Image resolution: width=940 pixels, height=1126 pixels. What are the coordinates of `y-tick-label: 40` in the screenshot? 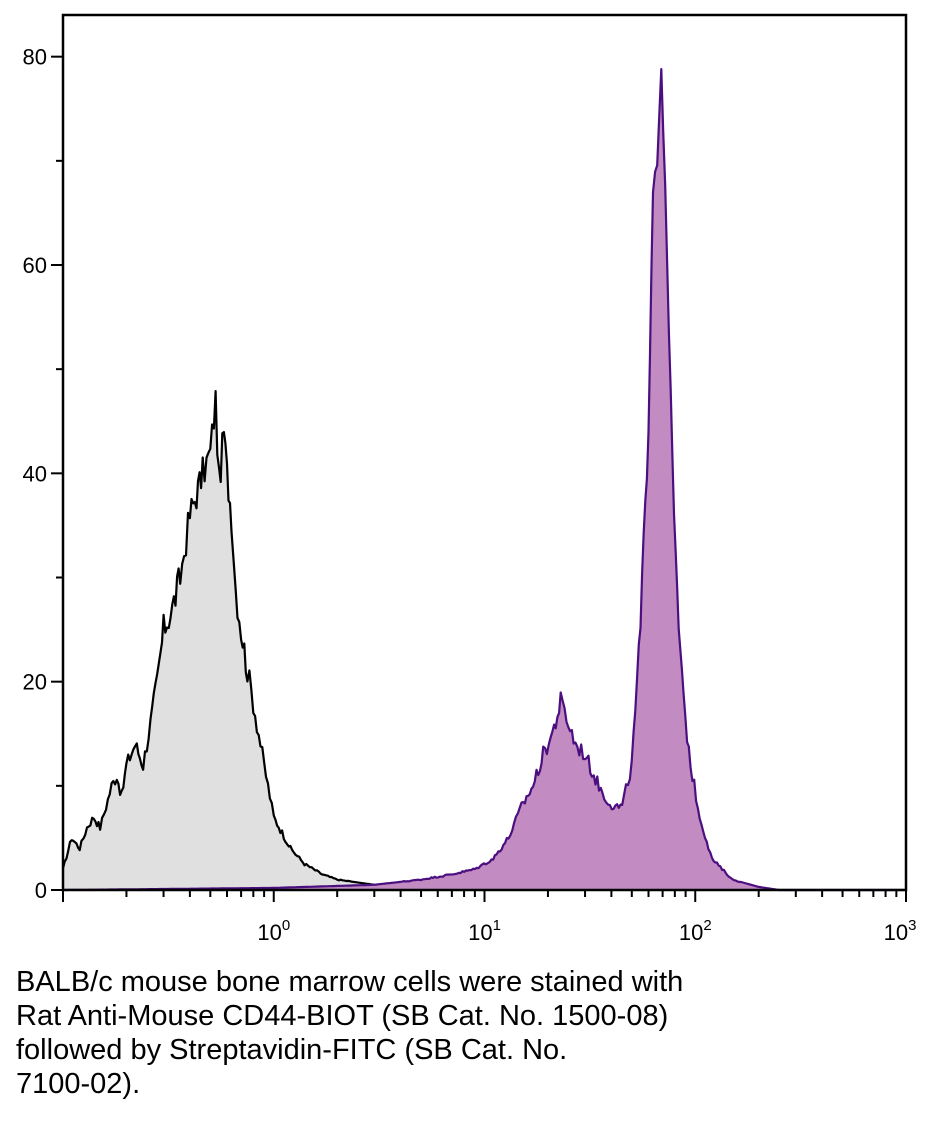 It's located at (35, 473).